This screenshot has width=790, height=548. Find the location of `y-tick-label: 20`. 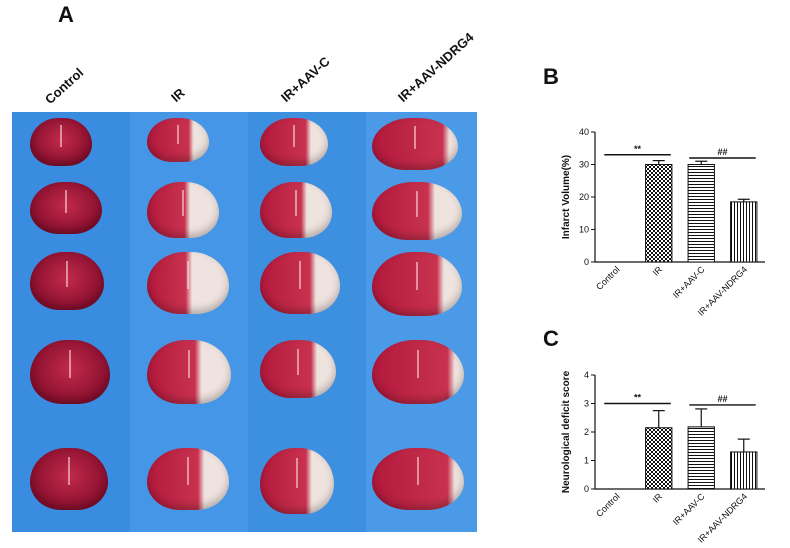

y-tick-label: 20 is located at coordinates (584, 197).